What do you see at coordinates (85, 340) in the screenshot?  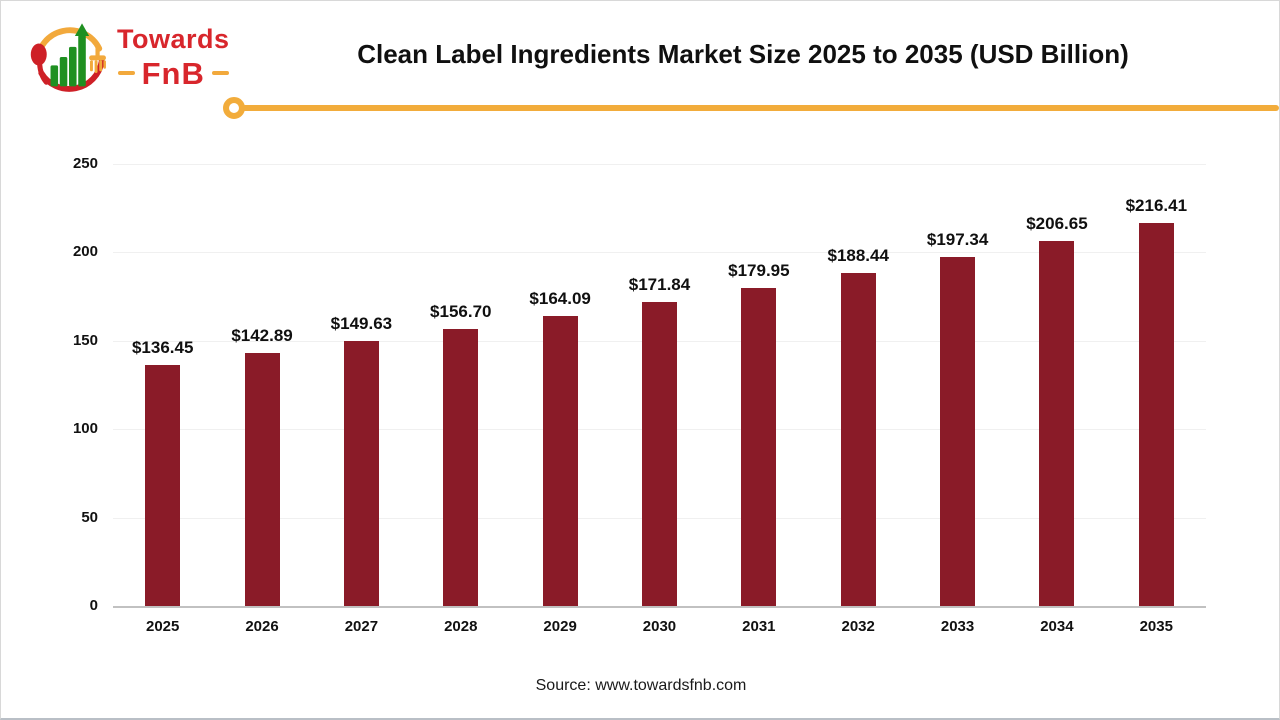 I see `y-tick-label: 150` at bounding box center [85, 340].